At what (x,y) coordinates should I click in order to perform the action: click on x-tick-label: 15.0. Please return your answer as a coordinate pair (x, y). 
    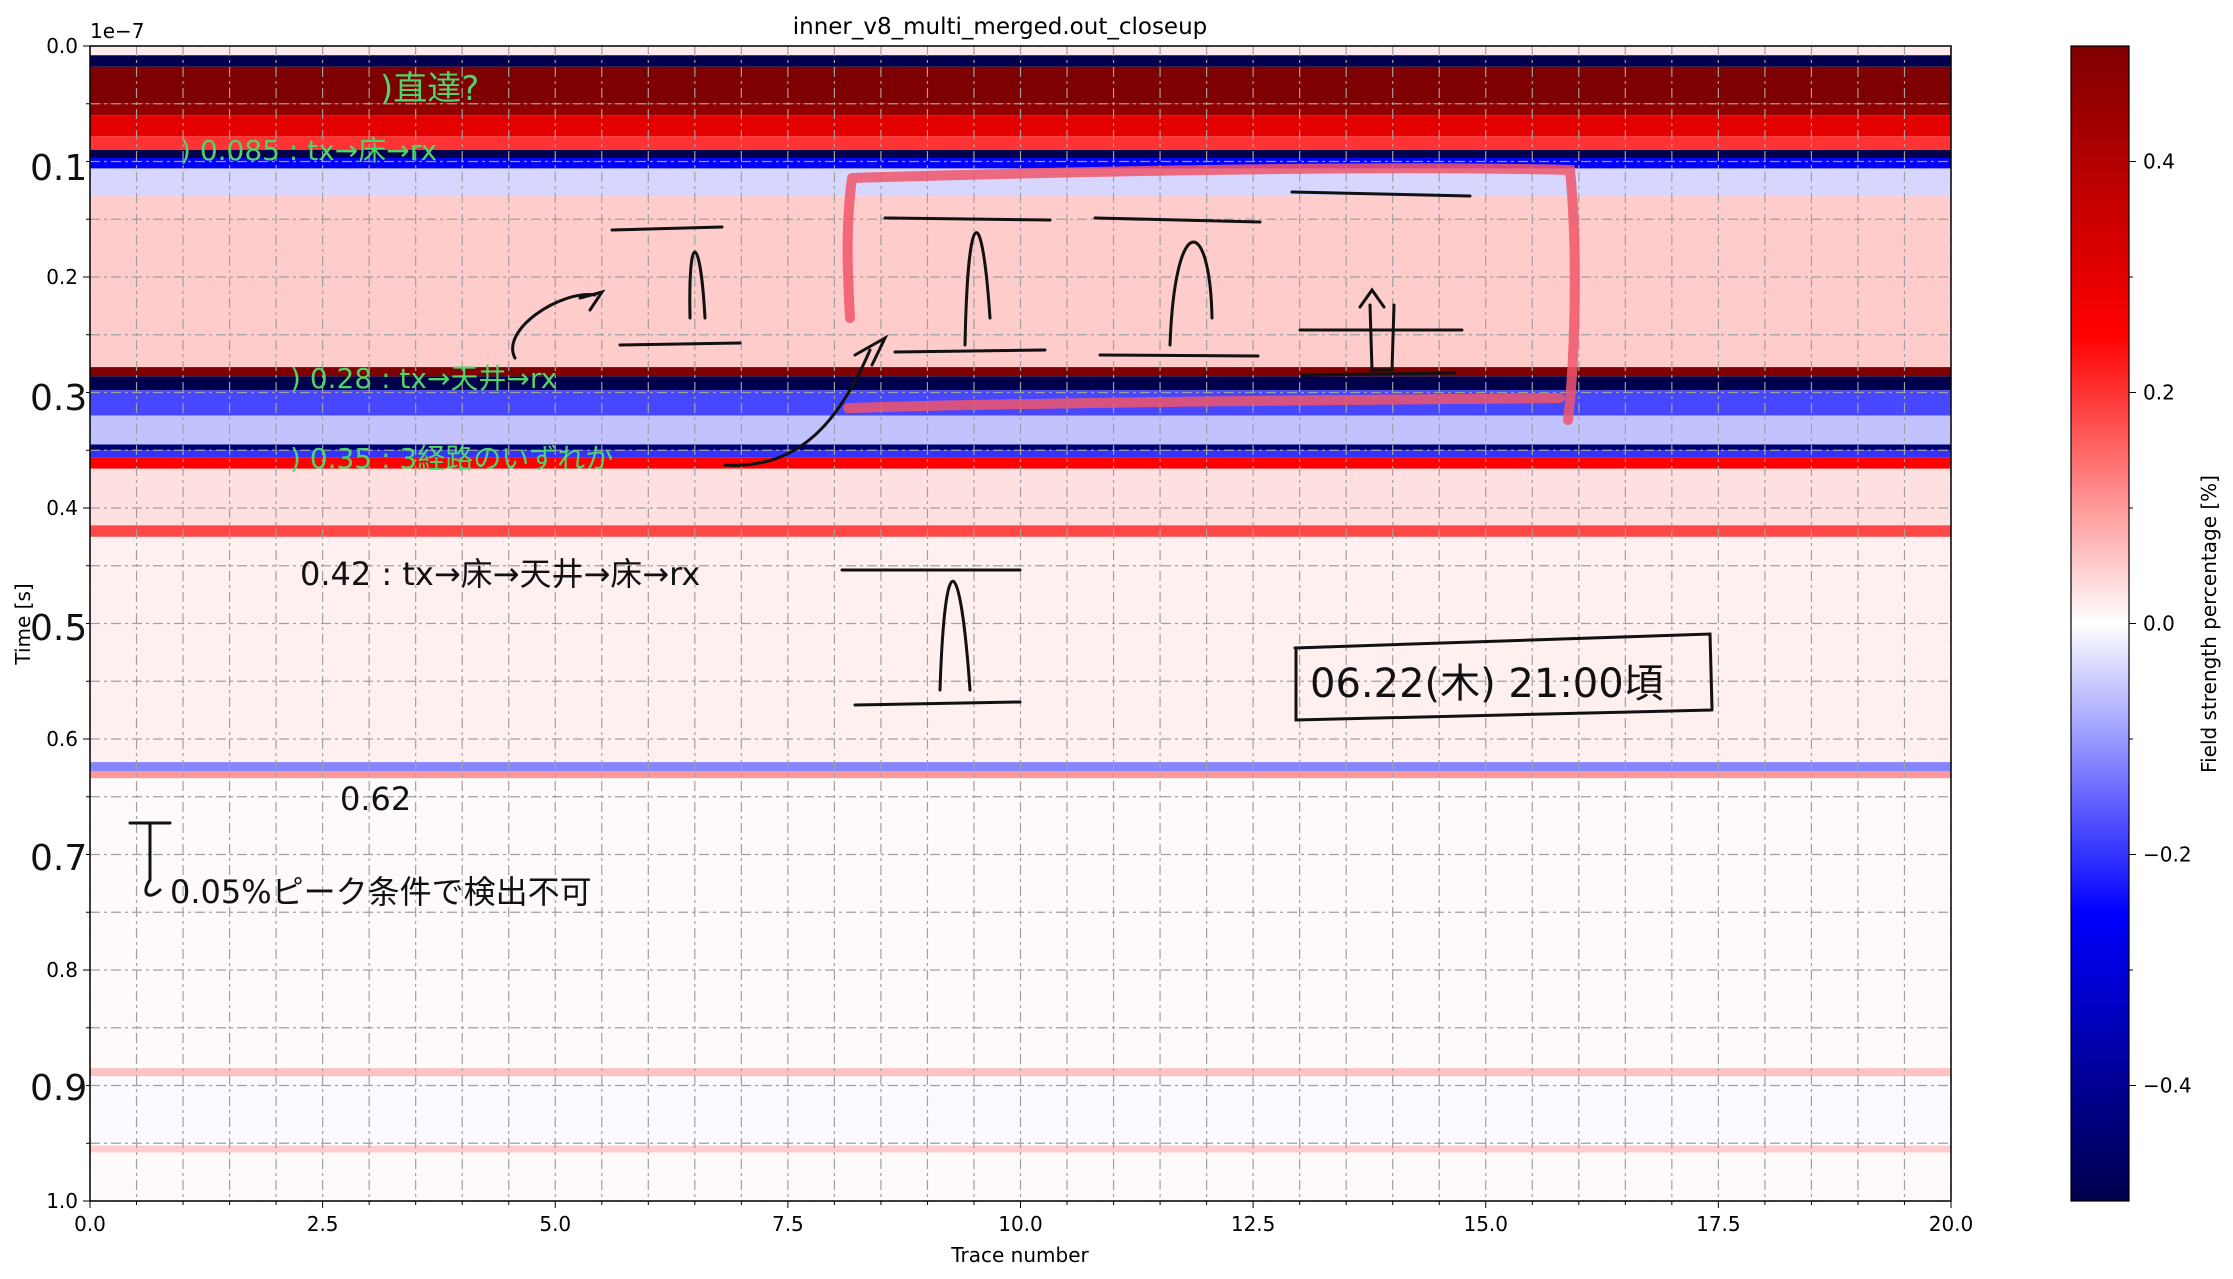
    Looking at the image, I should click on (1485, 1224).